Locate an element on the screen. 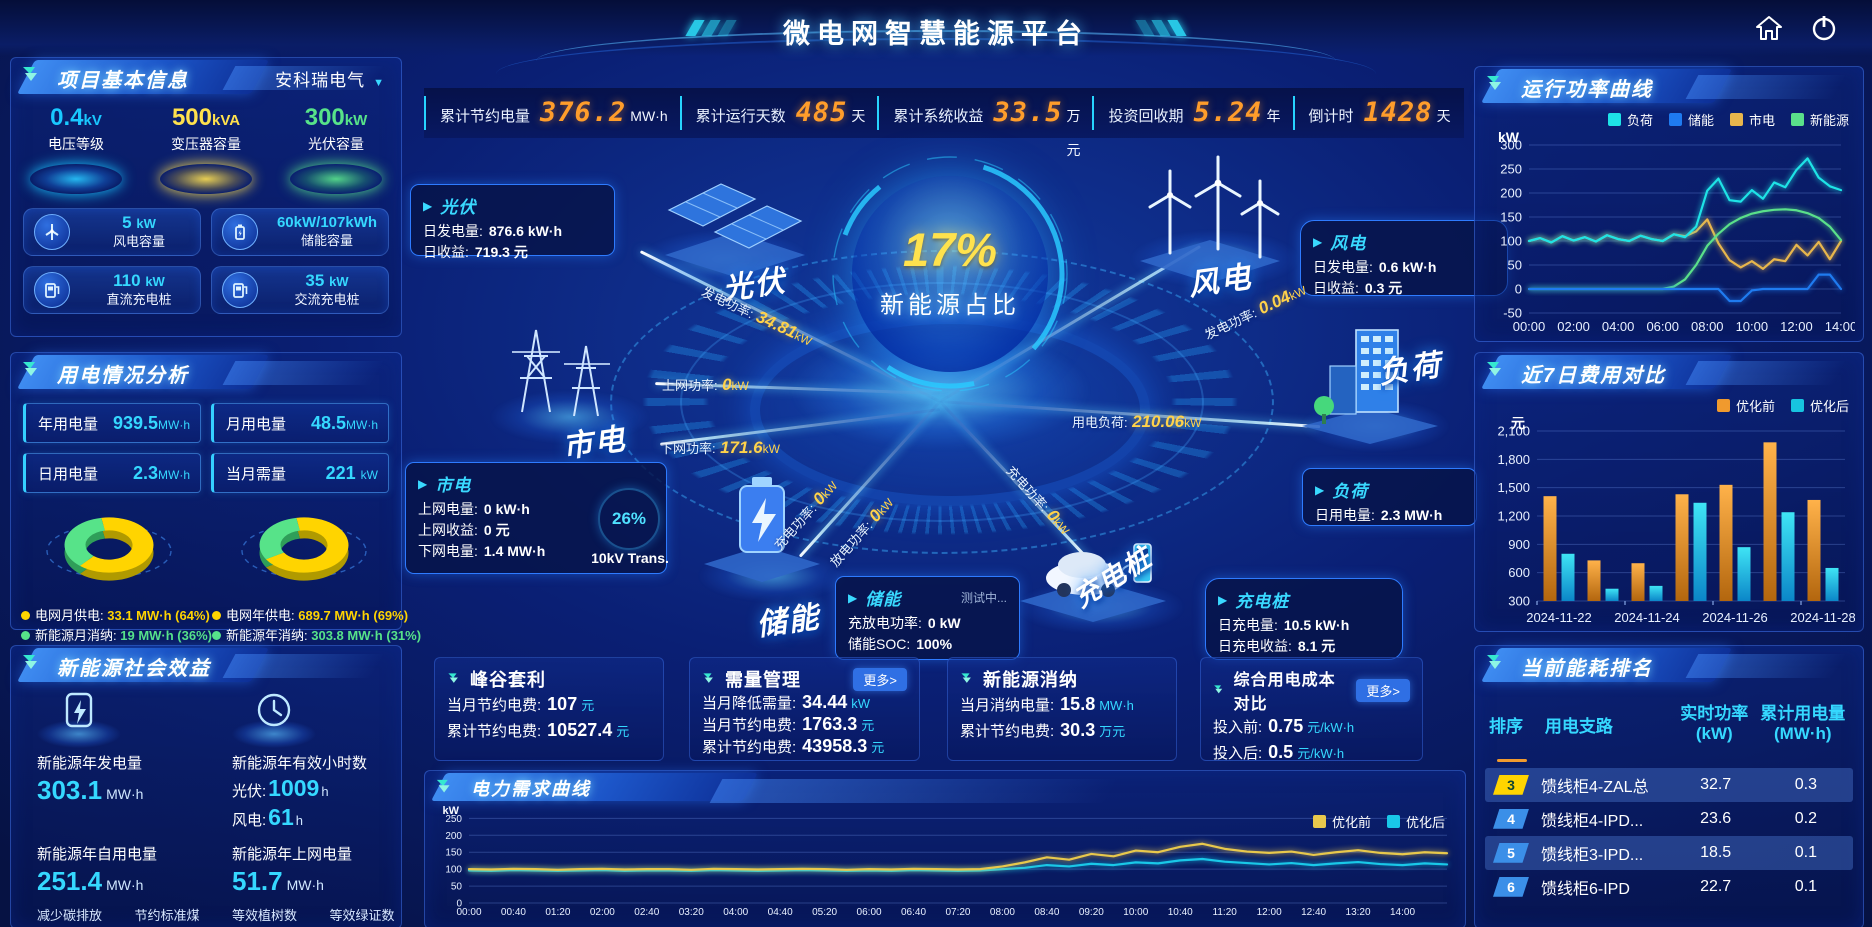 The width and height of the screenshot is (1872, 927). svg-text: 2,100 is located at coordinates (1513, 431).